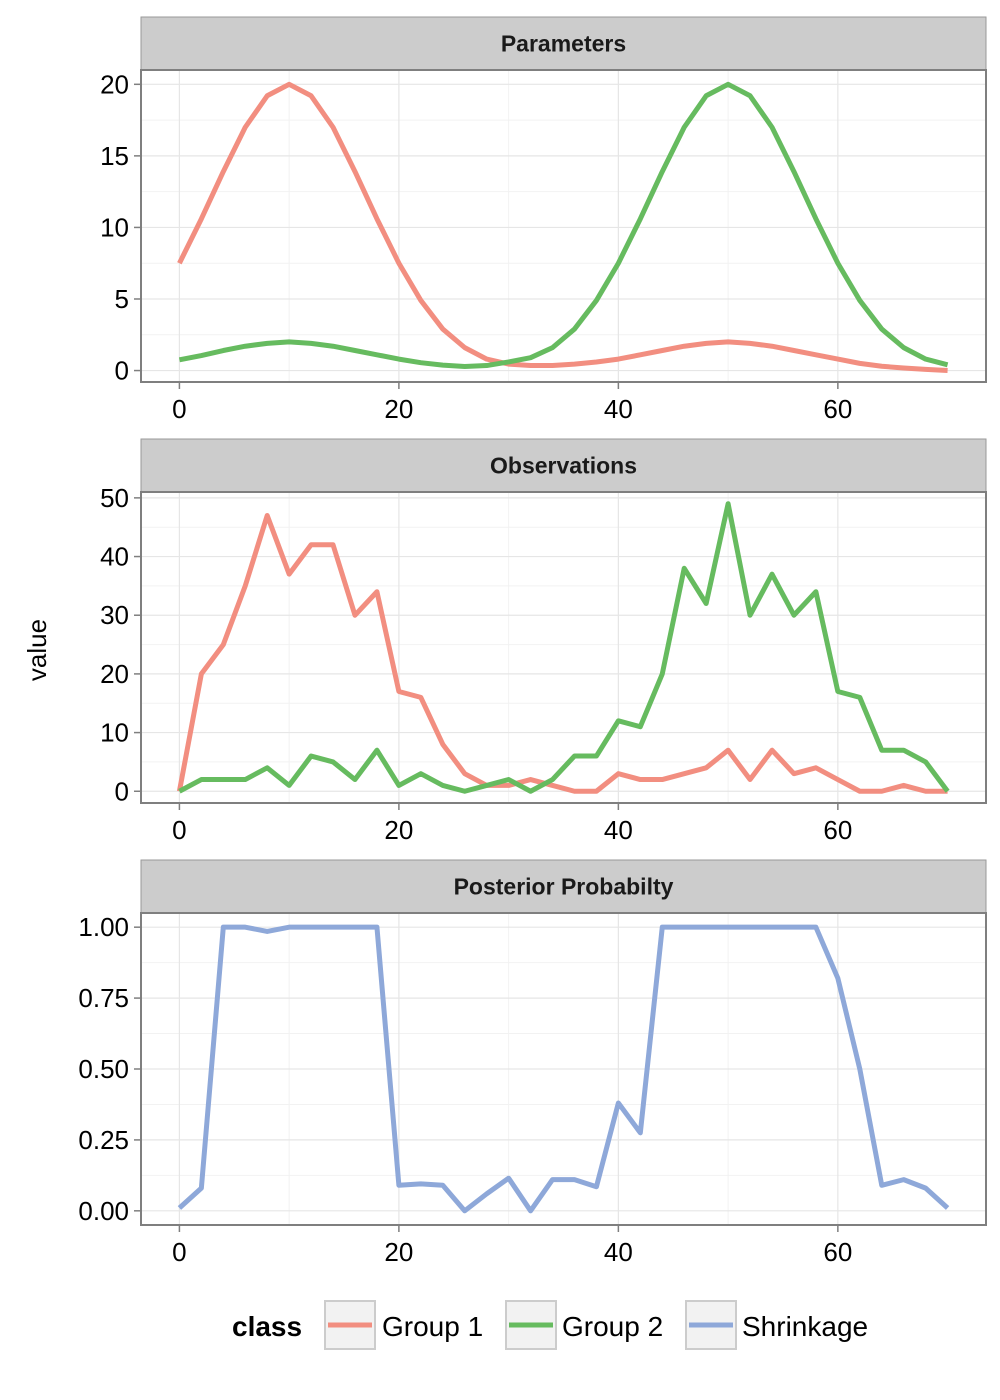  I want to click on legend-item-group-2: Group 2, so click(584, 1325).